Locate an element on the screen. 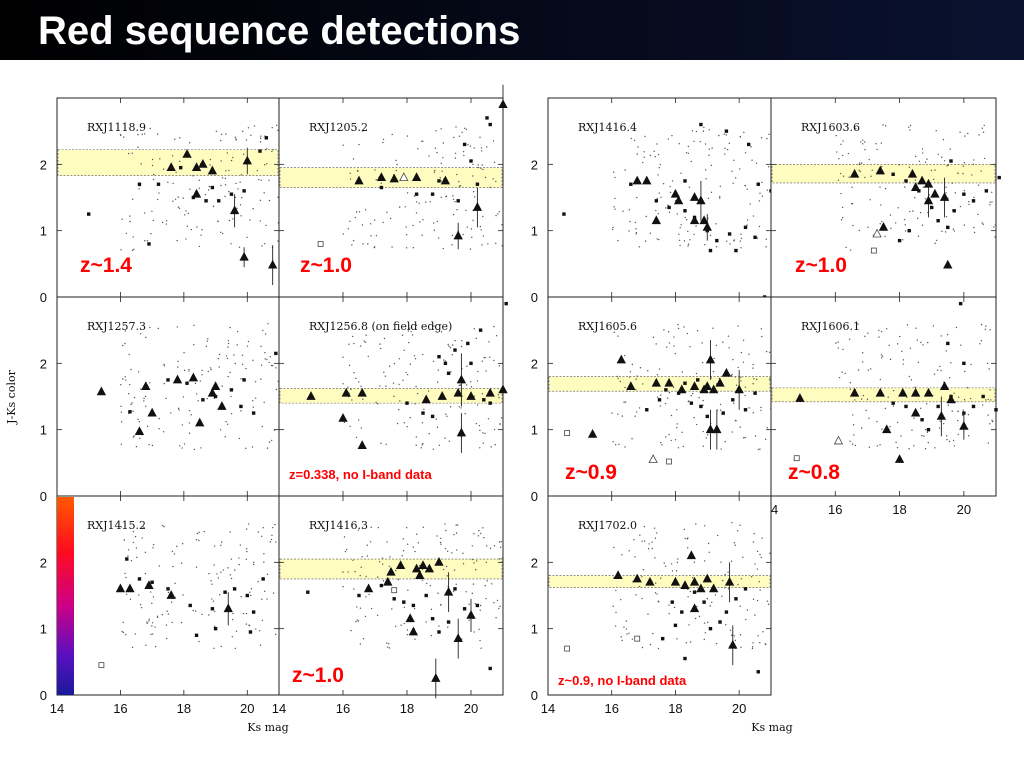 The image size is (1024, 768). data-point-square is located at coordinates (266, 138).